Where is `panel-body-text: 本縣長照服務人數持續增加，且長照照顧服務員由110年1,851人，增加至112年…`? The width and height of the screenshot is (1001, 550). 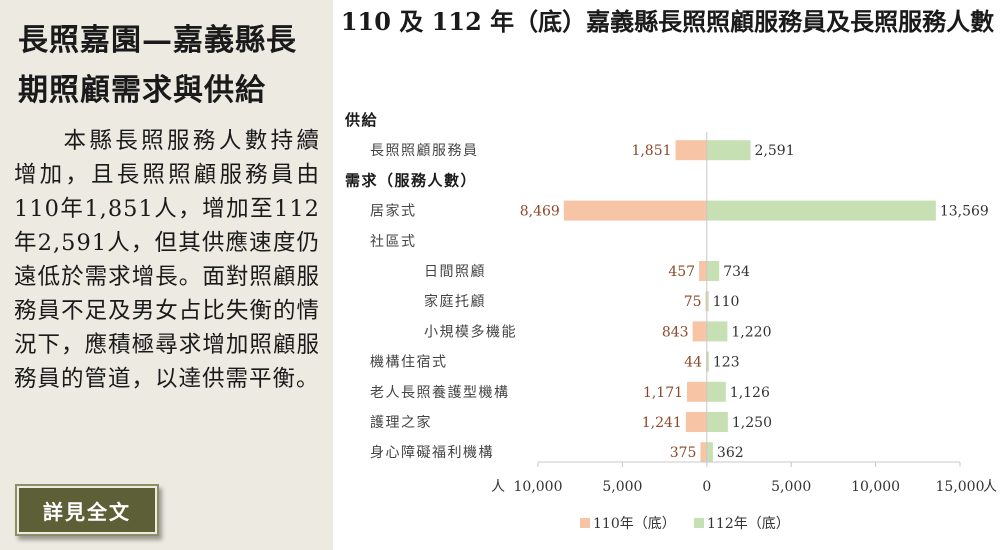 panel-body-text: 本縣長照服務人數持續增加，且長照照顧服務員由110年1,851人，增加至112年… is located at coordinates (167, 260).